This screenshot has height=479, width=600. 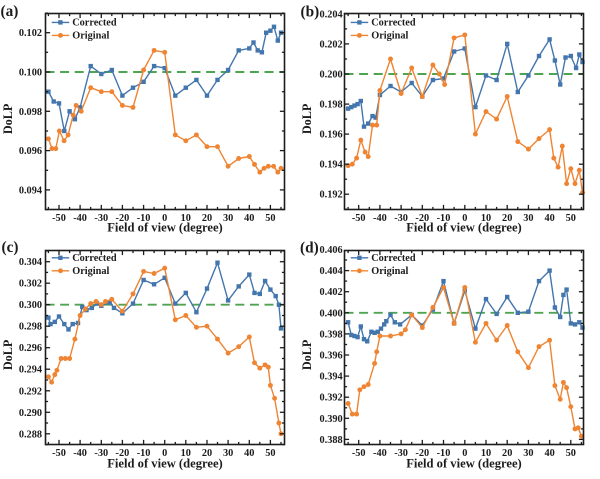 I want to click on svg-text: 0.194, so click(x=331, y=165).